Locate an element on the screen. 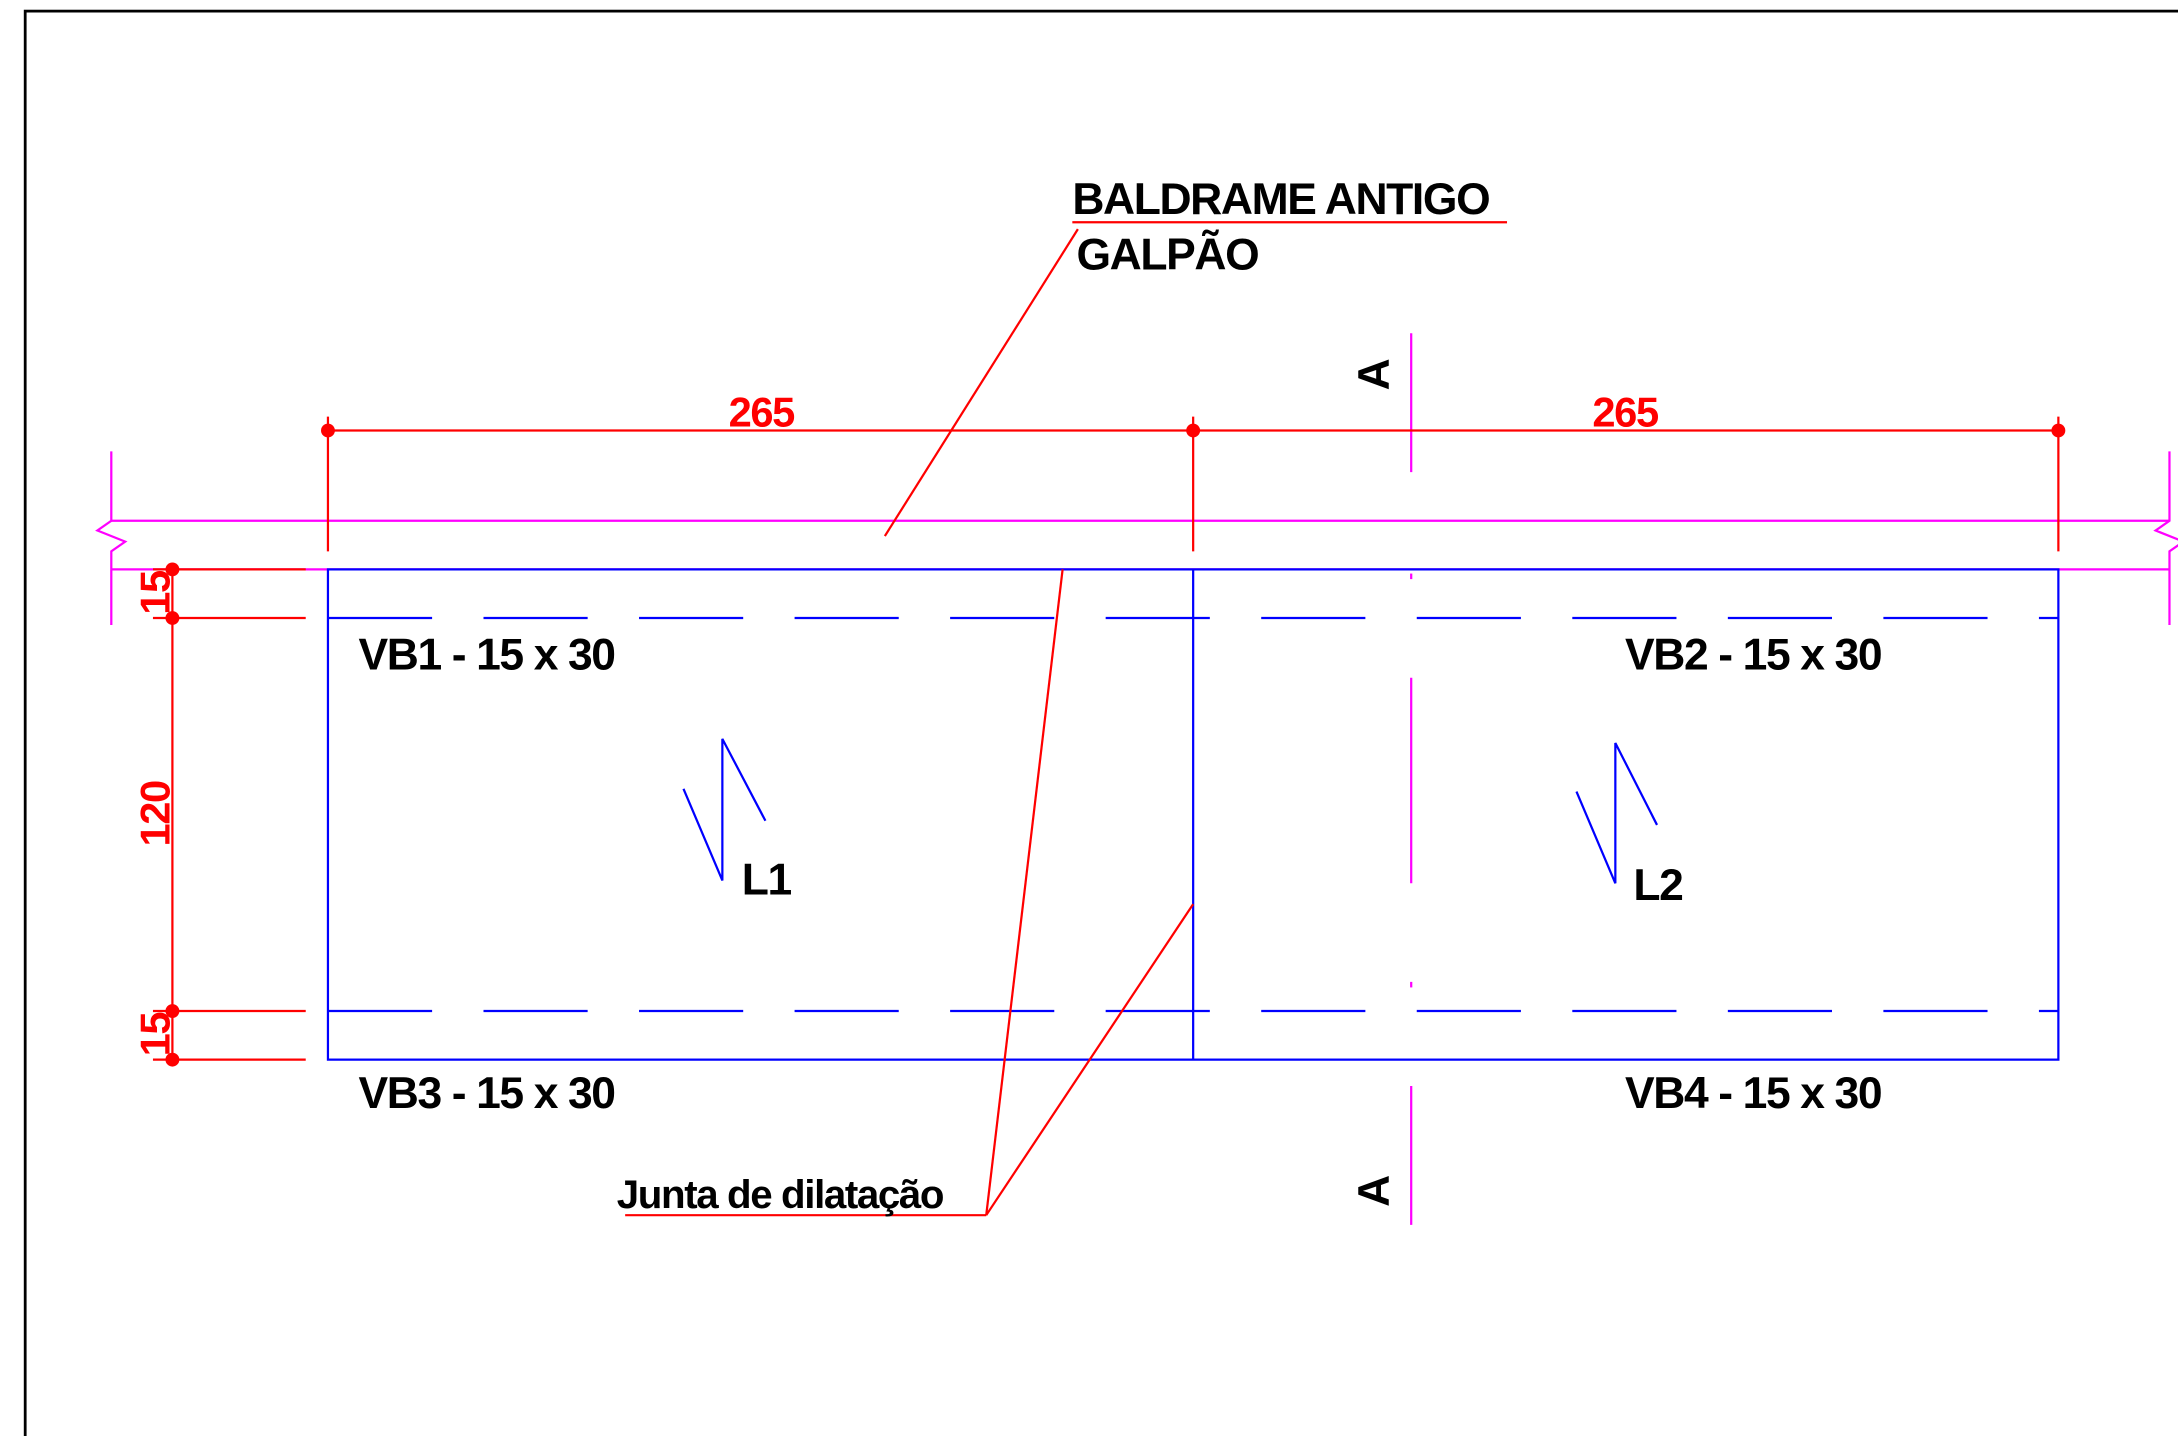  leader-text: GALPÃO is located at coordinates (1168, 254).